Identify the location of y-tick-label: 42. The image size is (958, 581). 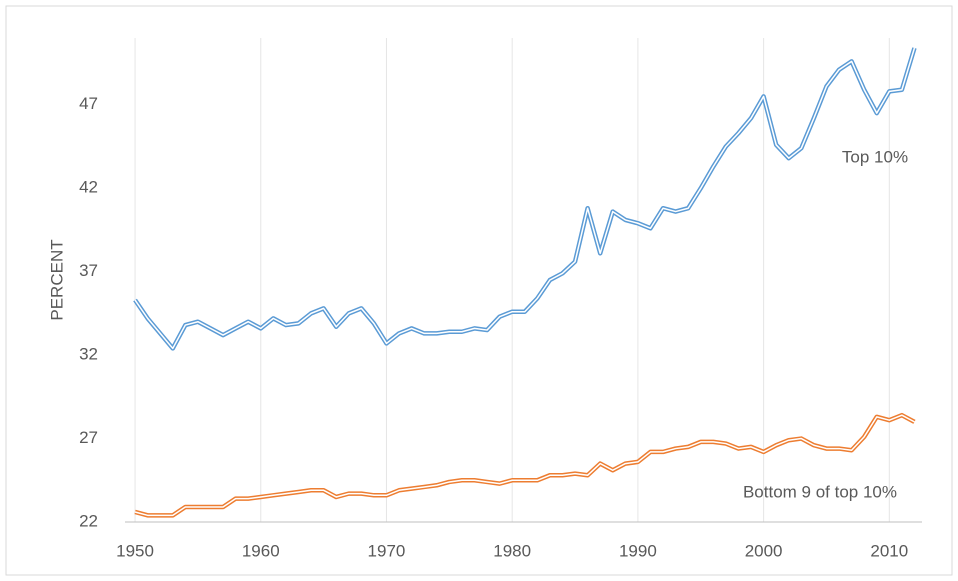
(88, 187).